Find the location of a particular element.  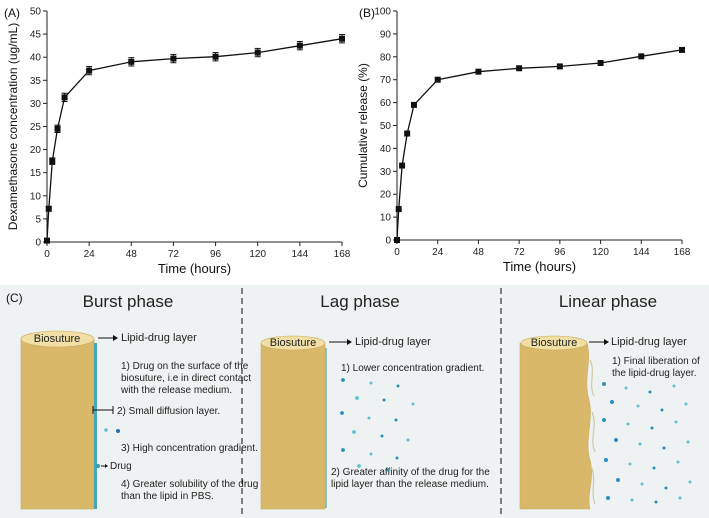

chart-a-y-tick-label: 35 is located at coordinates (36, 81).